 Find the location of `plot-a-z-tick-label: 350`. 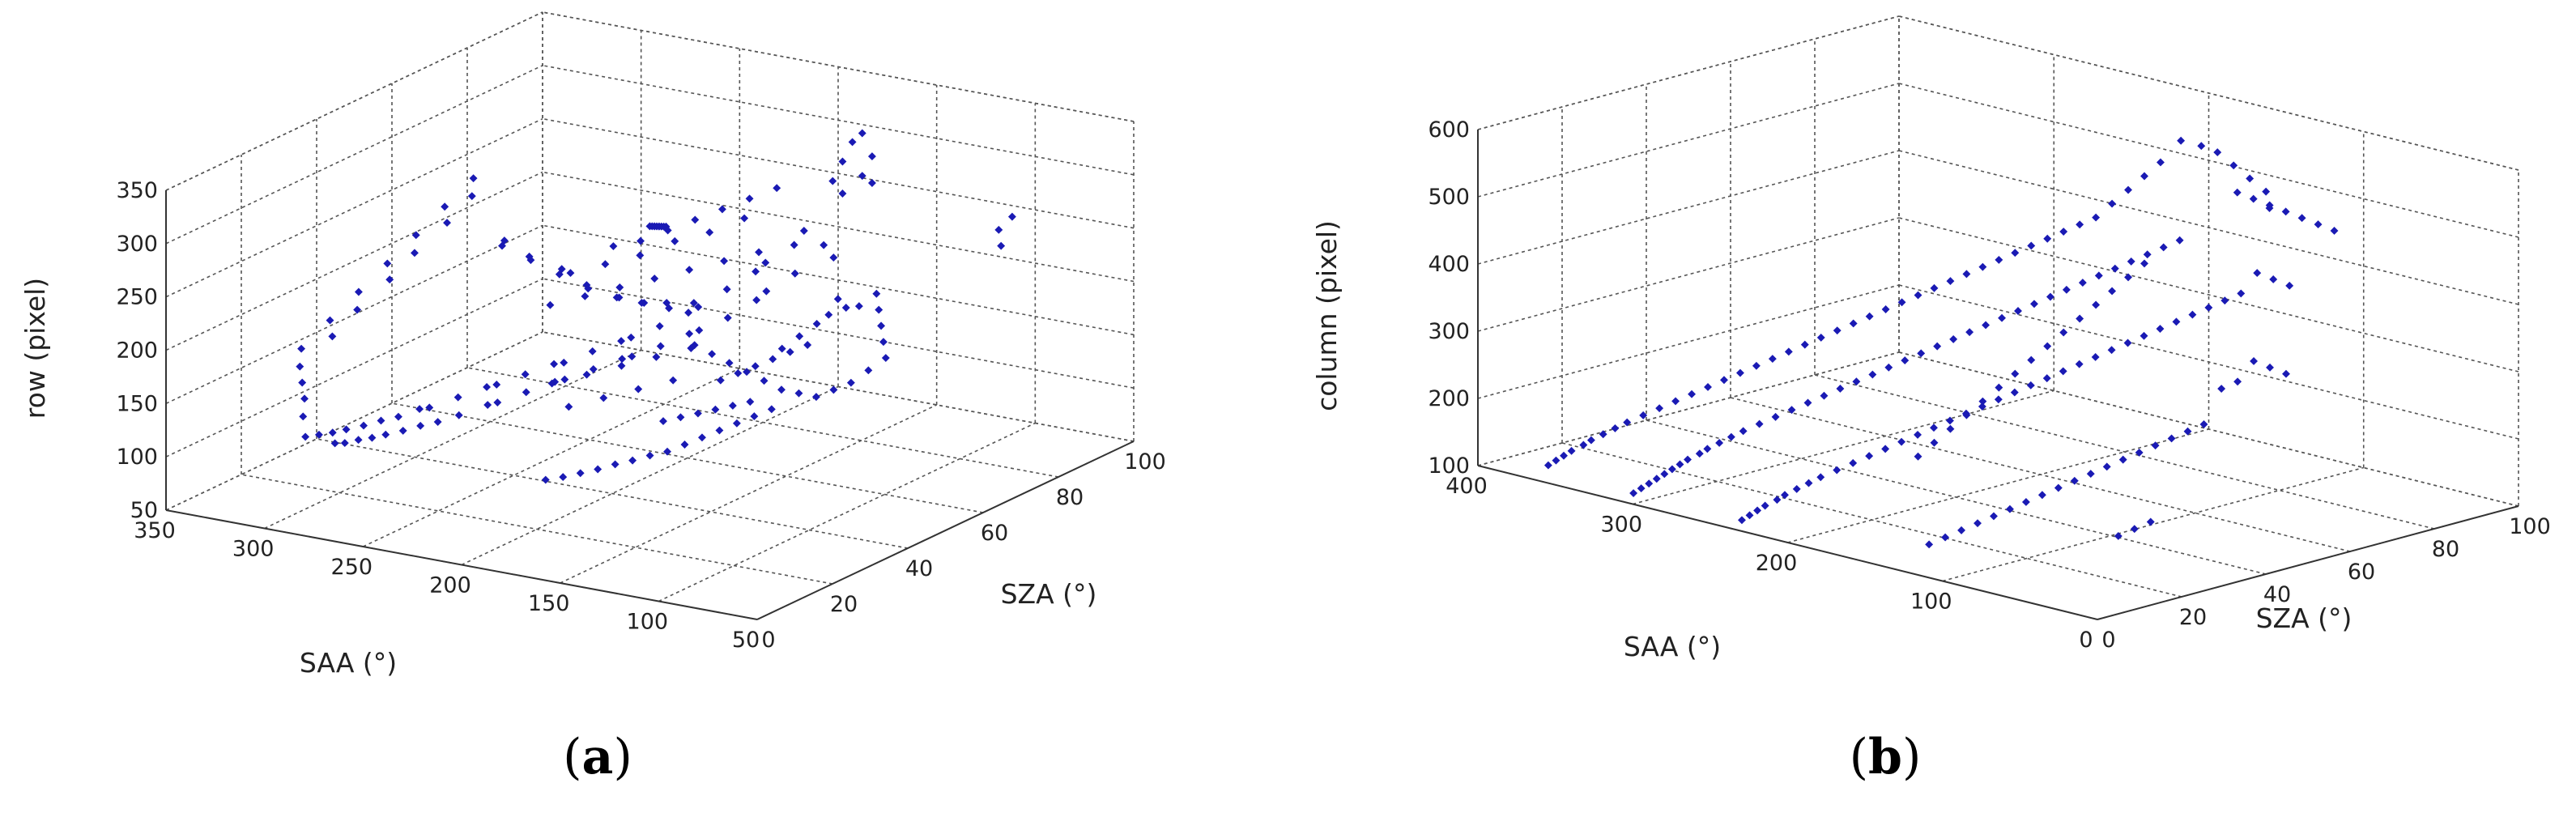

plot-a-z-tick-label: 350 is located at coordinates (137, 190).